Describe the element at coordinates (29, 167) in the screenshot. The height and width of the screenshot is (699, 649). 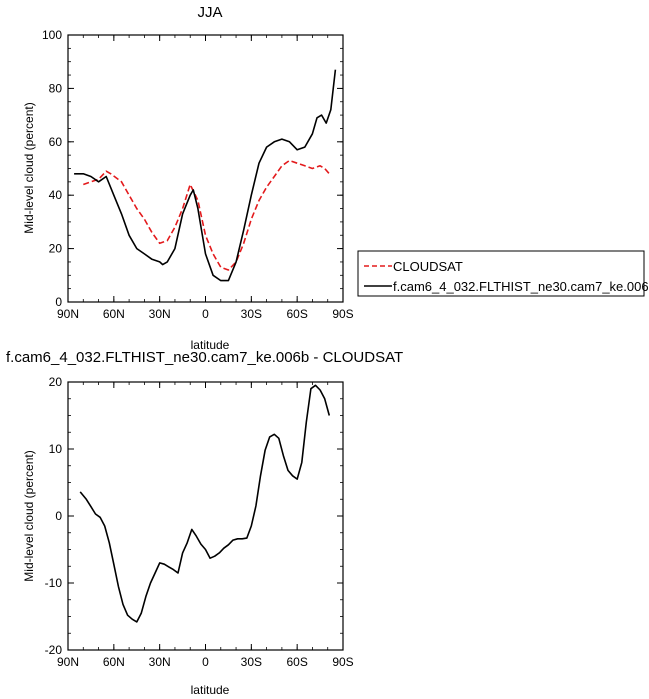
I see `top-chart-ylabel: Mid-level cloud (percent)` at that location.